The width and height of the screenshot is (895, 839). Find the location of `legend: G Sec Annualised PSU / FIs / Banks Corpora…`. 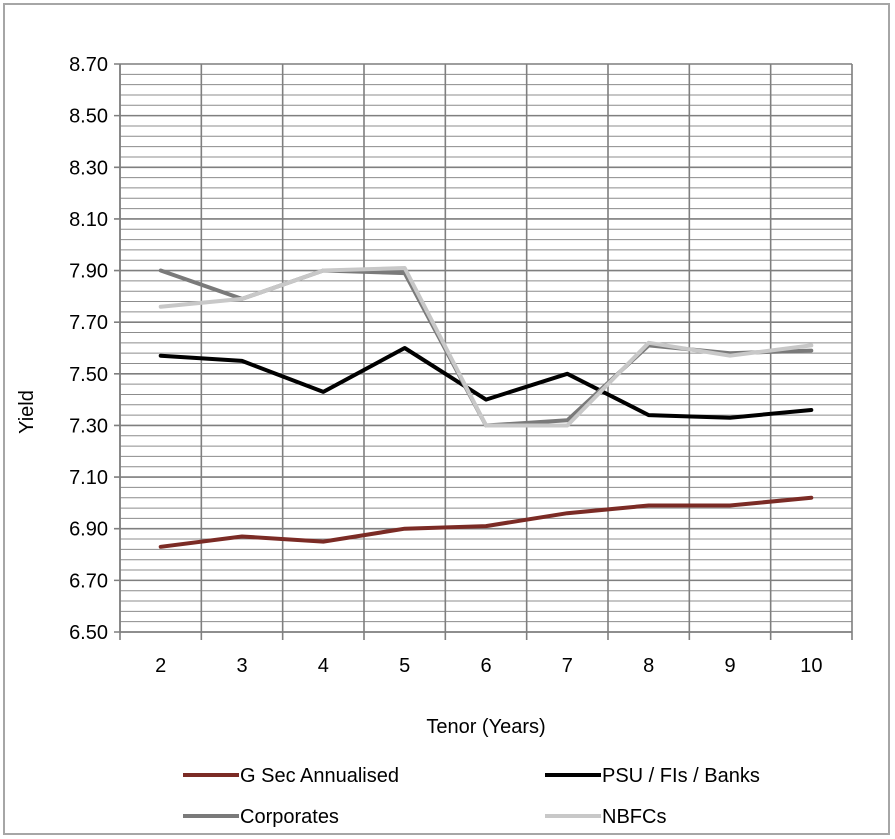

legend: G Sec Annualised PSU / FIs / Banks Corpora… is located at coordinates (471, 796).